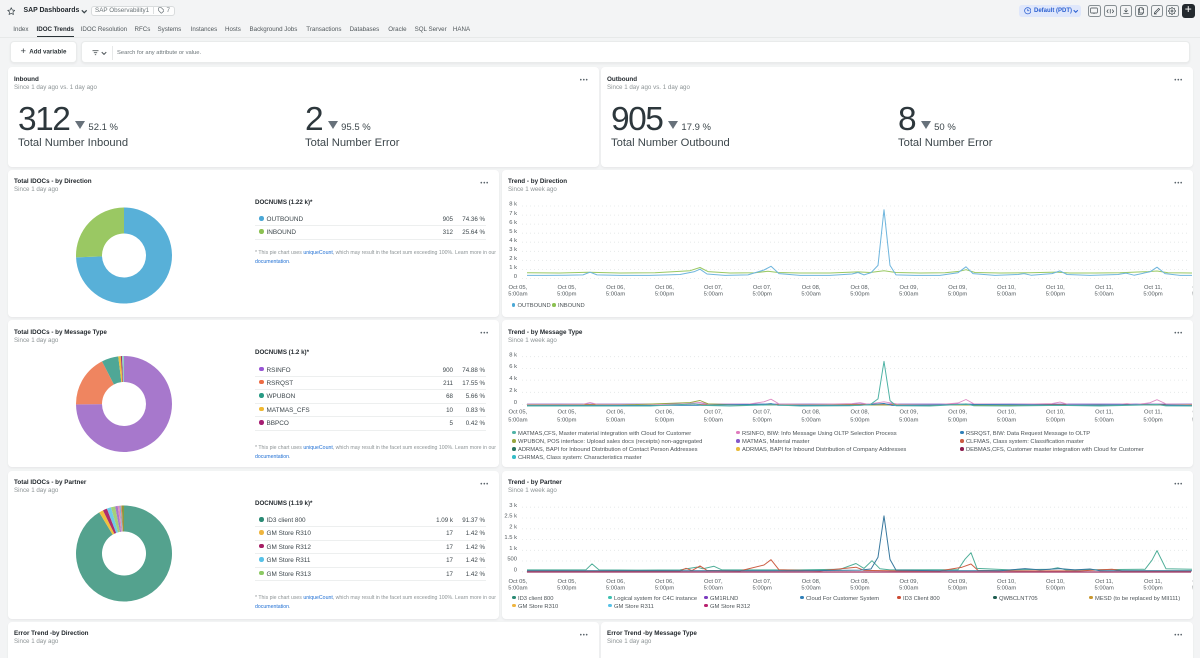 The image size is (1200, 658). What do you see at coordinates (510, 516) in the screenshot?
I see `svg-text: 2.5 k` at bounding box center [510, 516].